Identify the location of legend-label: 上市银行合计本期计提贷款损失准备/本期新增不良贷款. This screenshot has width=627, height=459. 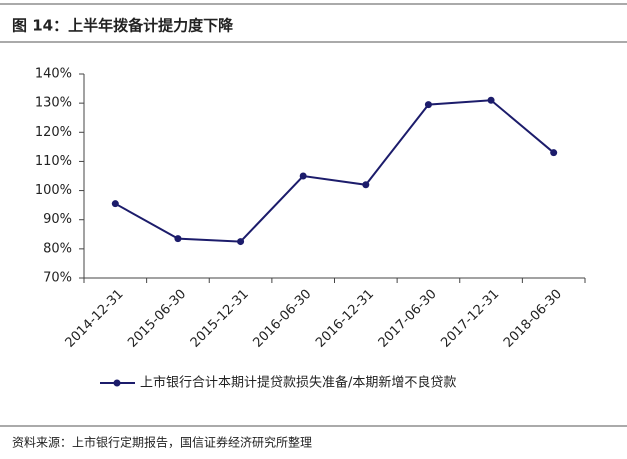
(298, 383).